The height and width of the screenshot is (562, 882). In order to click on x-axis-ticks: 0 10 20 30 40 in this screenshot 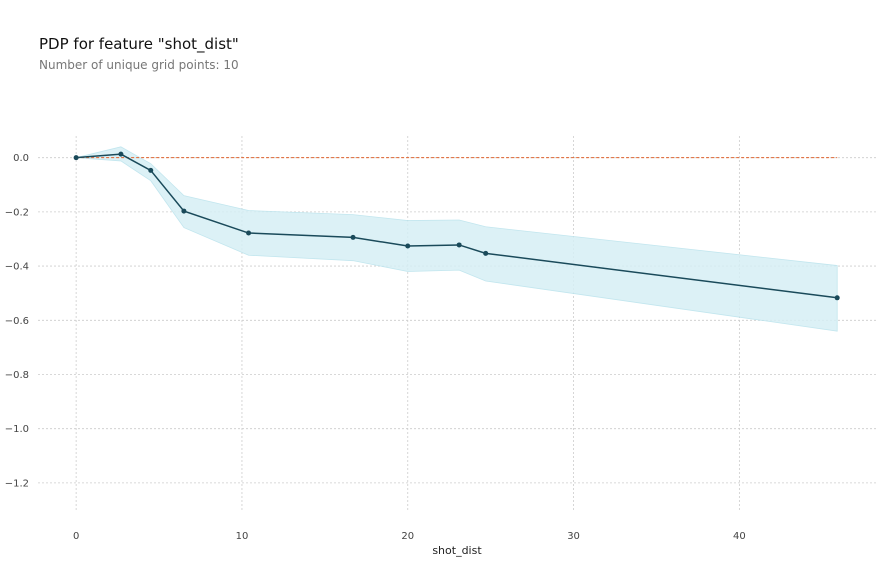, I will do `click(409, 536)`.